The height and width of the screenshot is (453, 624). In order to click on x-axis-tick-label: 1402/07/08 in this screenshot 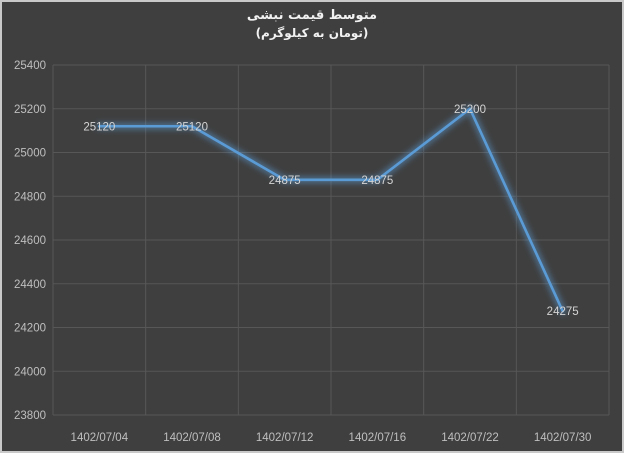, I will do `click(192, 438)`.